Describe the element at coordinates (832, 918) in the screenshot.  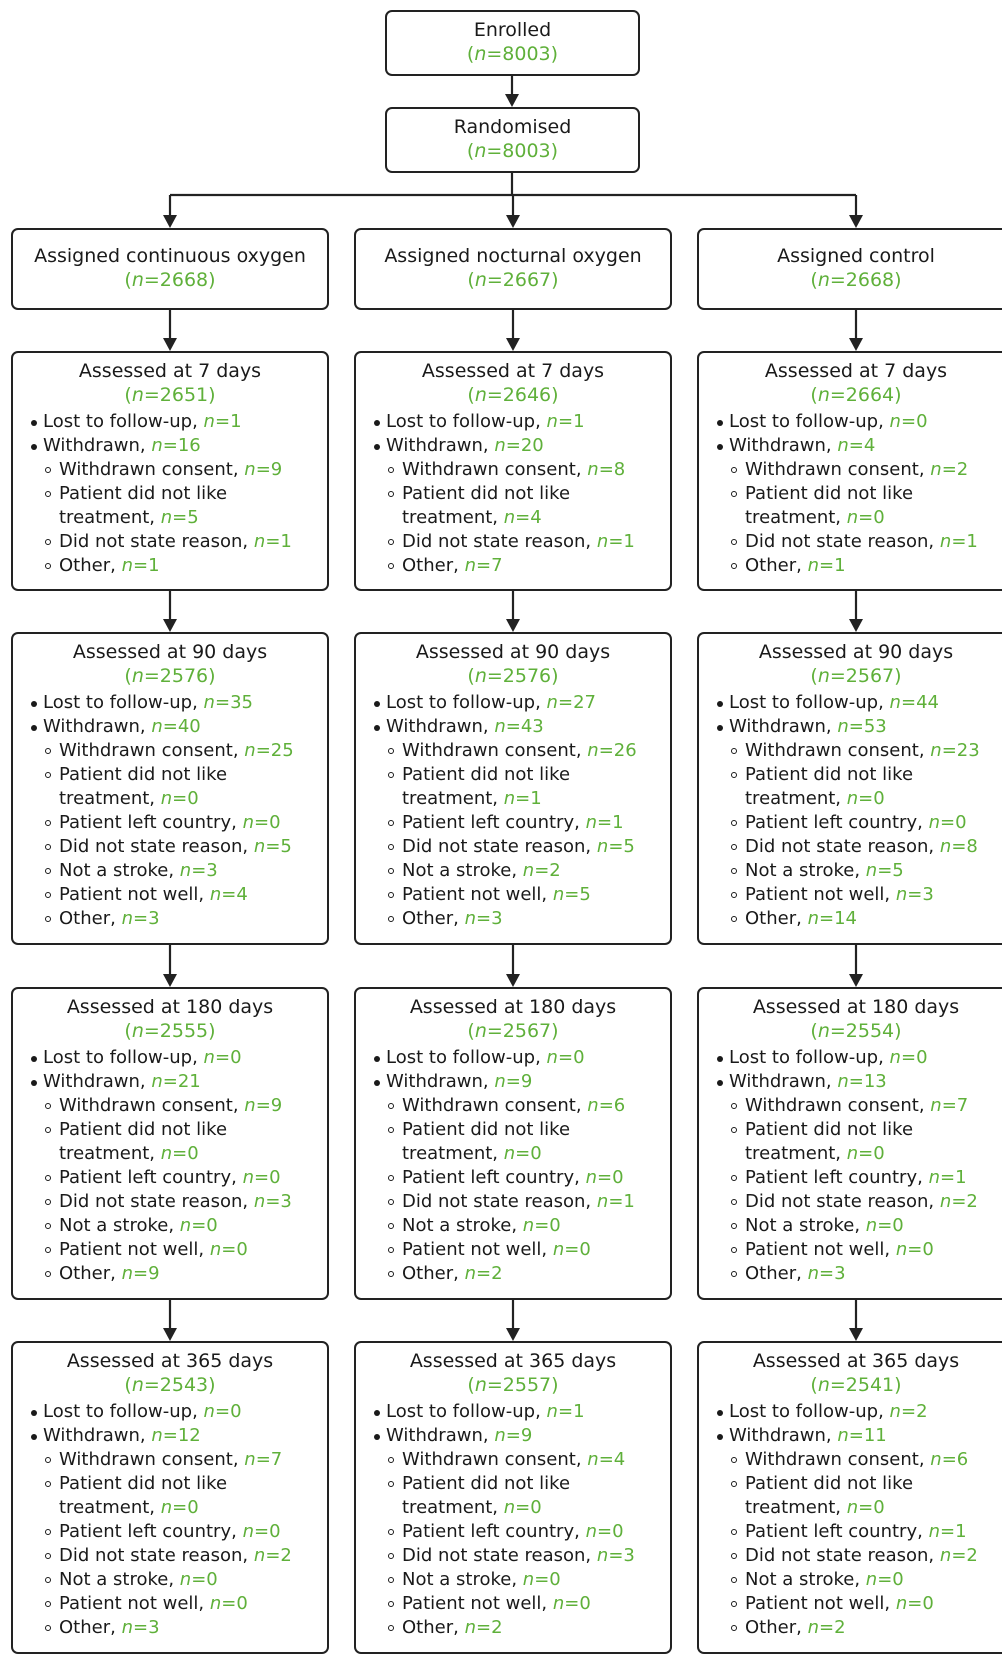
I see `count-value: n=14` at that location.